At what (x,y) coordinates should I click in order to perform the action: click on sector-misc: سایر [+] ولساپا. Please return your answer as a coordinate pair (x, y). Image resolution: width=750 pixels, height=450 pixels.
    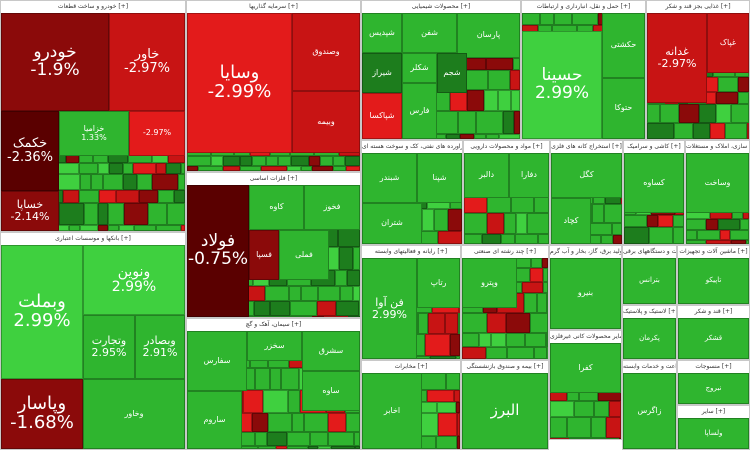
    Looking at the image, I should click on (713, 427).